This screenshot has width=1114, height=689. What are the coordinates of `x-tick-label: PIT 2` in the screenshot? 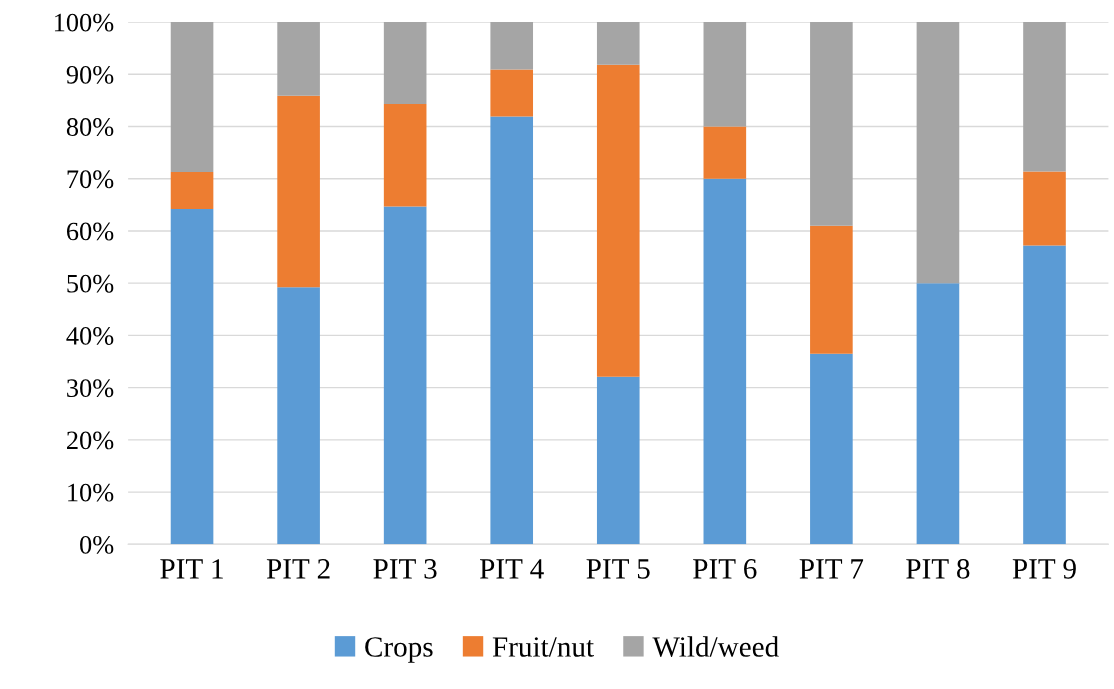 It's located at (298, 569).